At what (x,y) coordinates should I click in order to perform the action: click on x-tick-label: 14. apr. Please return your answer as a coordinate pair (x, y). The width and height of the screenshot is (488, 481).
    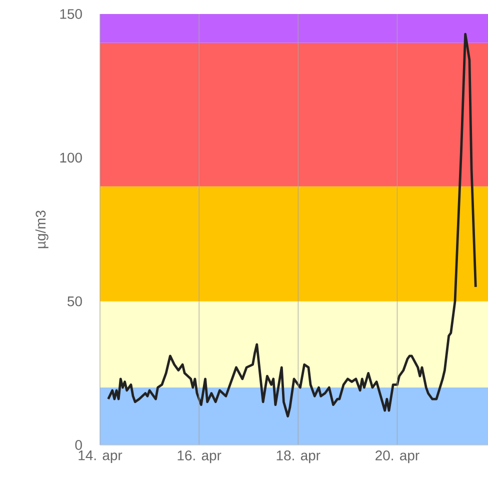
    Looking at the image, I should click on (100, 457).